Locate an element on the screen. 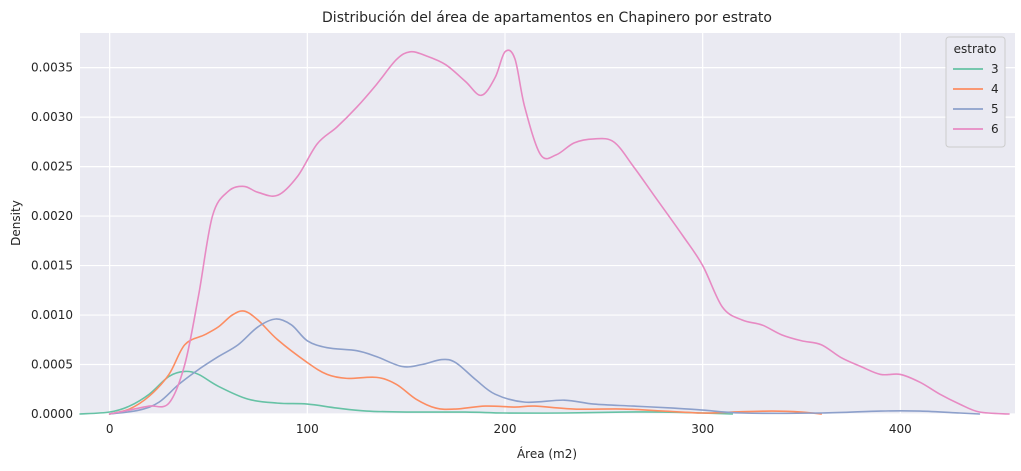 This screenshot has width=1021, height=471. x-axis-ticks: 0 100 200 300 400 is located at coordinates (509, 429).